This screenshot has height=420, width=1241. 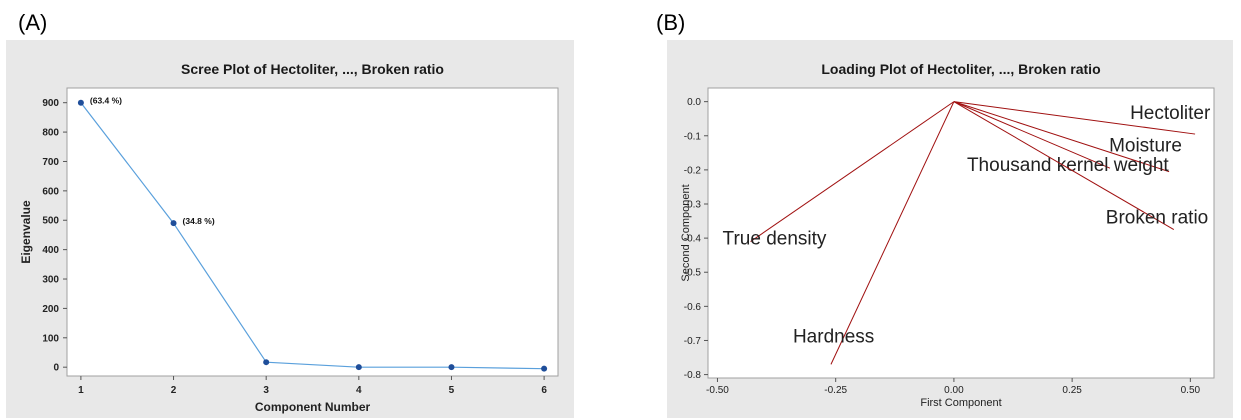 I want to click on x-tick-label: 0.50, so click(x=1191, y=390).